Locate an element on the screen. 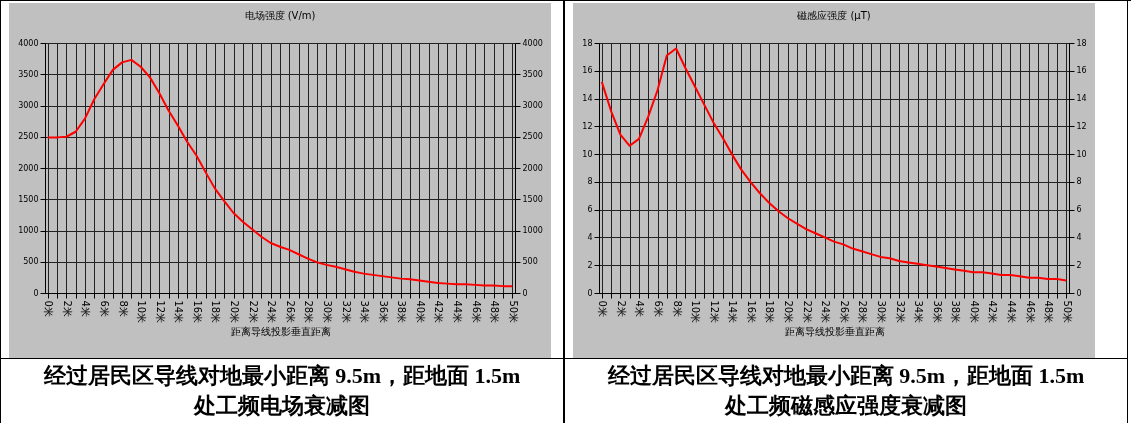  y-tick-label: 12 is located at coordinates (587, 126).